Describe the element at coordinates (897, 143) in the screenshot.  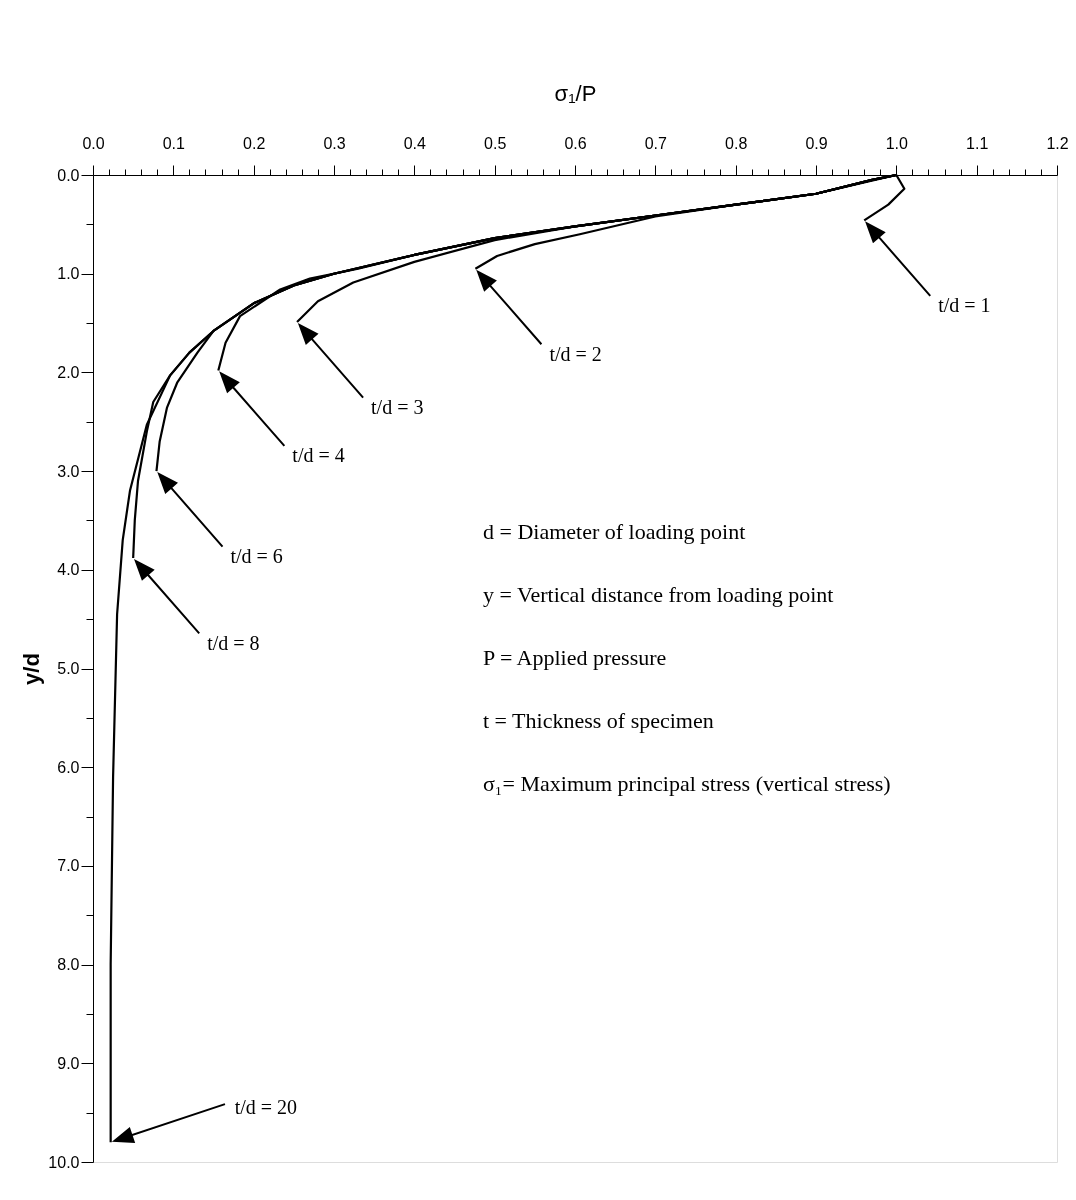
I see `x-tick-label: 1.0` at that location.